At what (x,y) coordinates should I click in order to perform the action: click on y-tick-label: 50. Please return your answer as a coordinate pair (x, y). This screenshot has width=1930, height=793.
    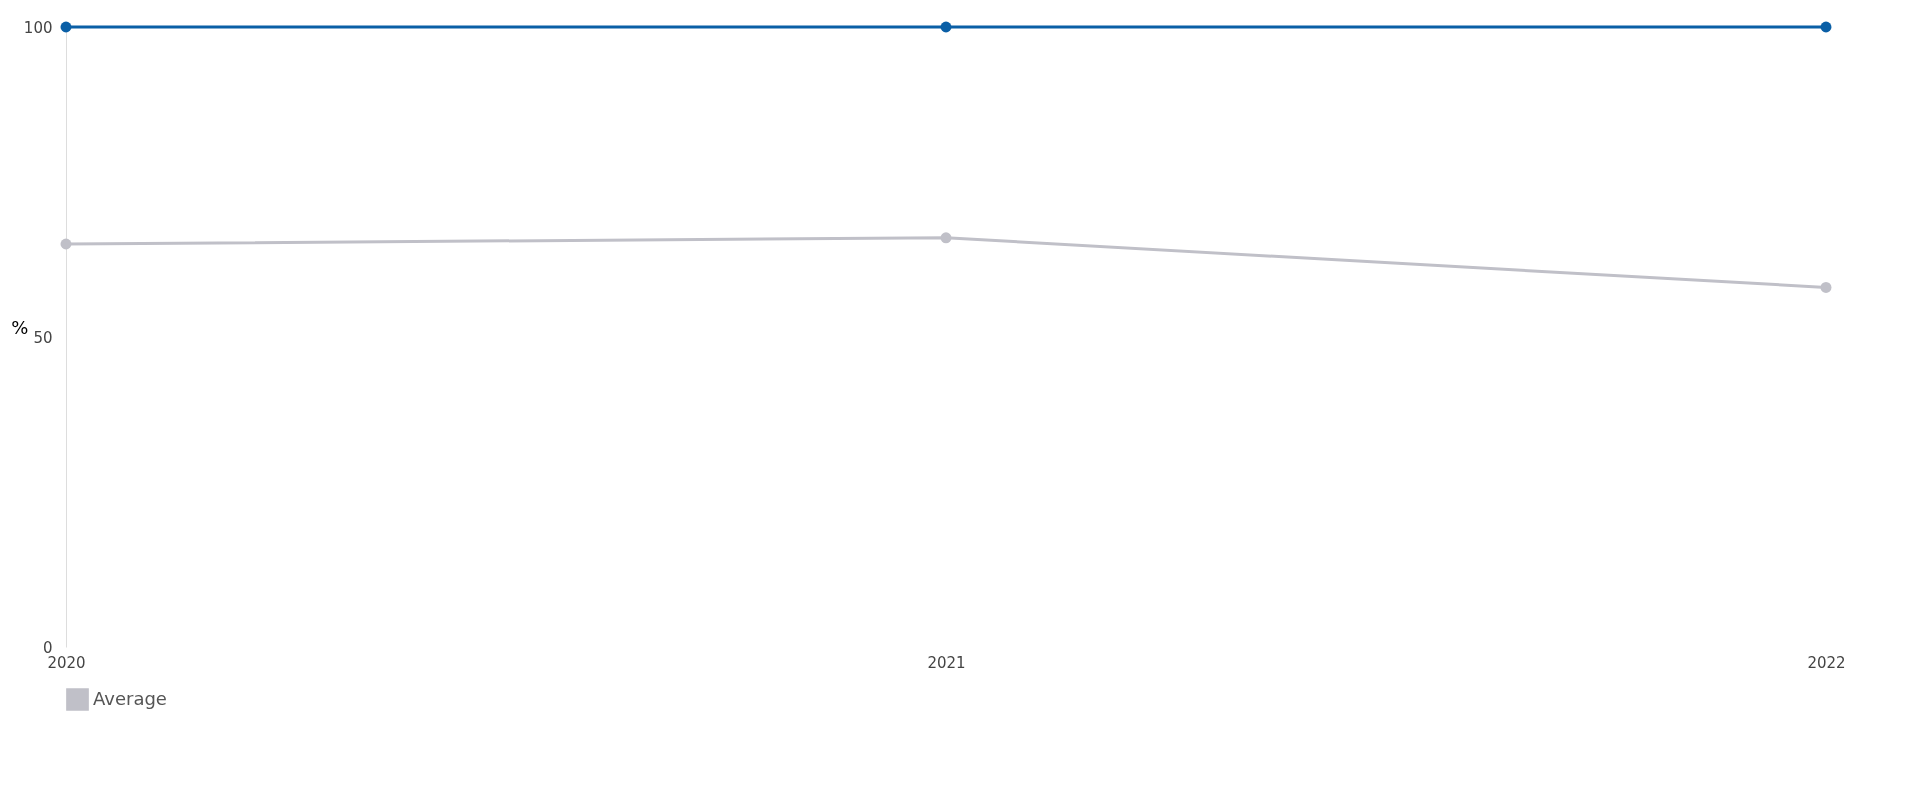
    Looking at the image, I should click on (43, 337).